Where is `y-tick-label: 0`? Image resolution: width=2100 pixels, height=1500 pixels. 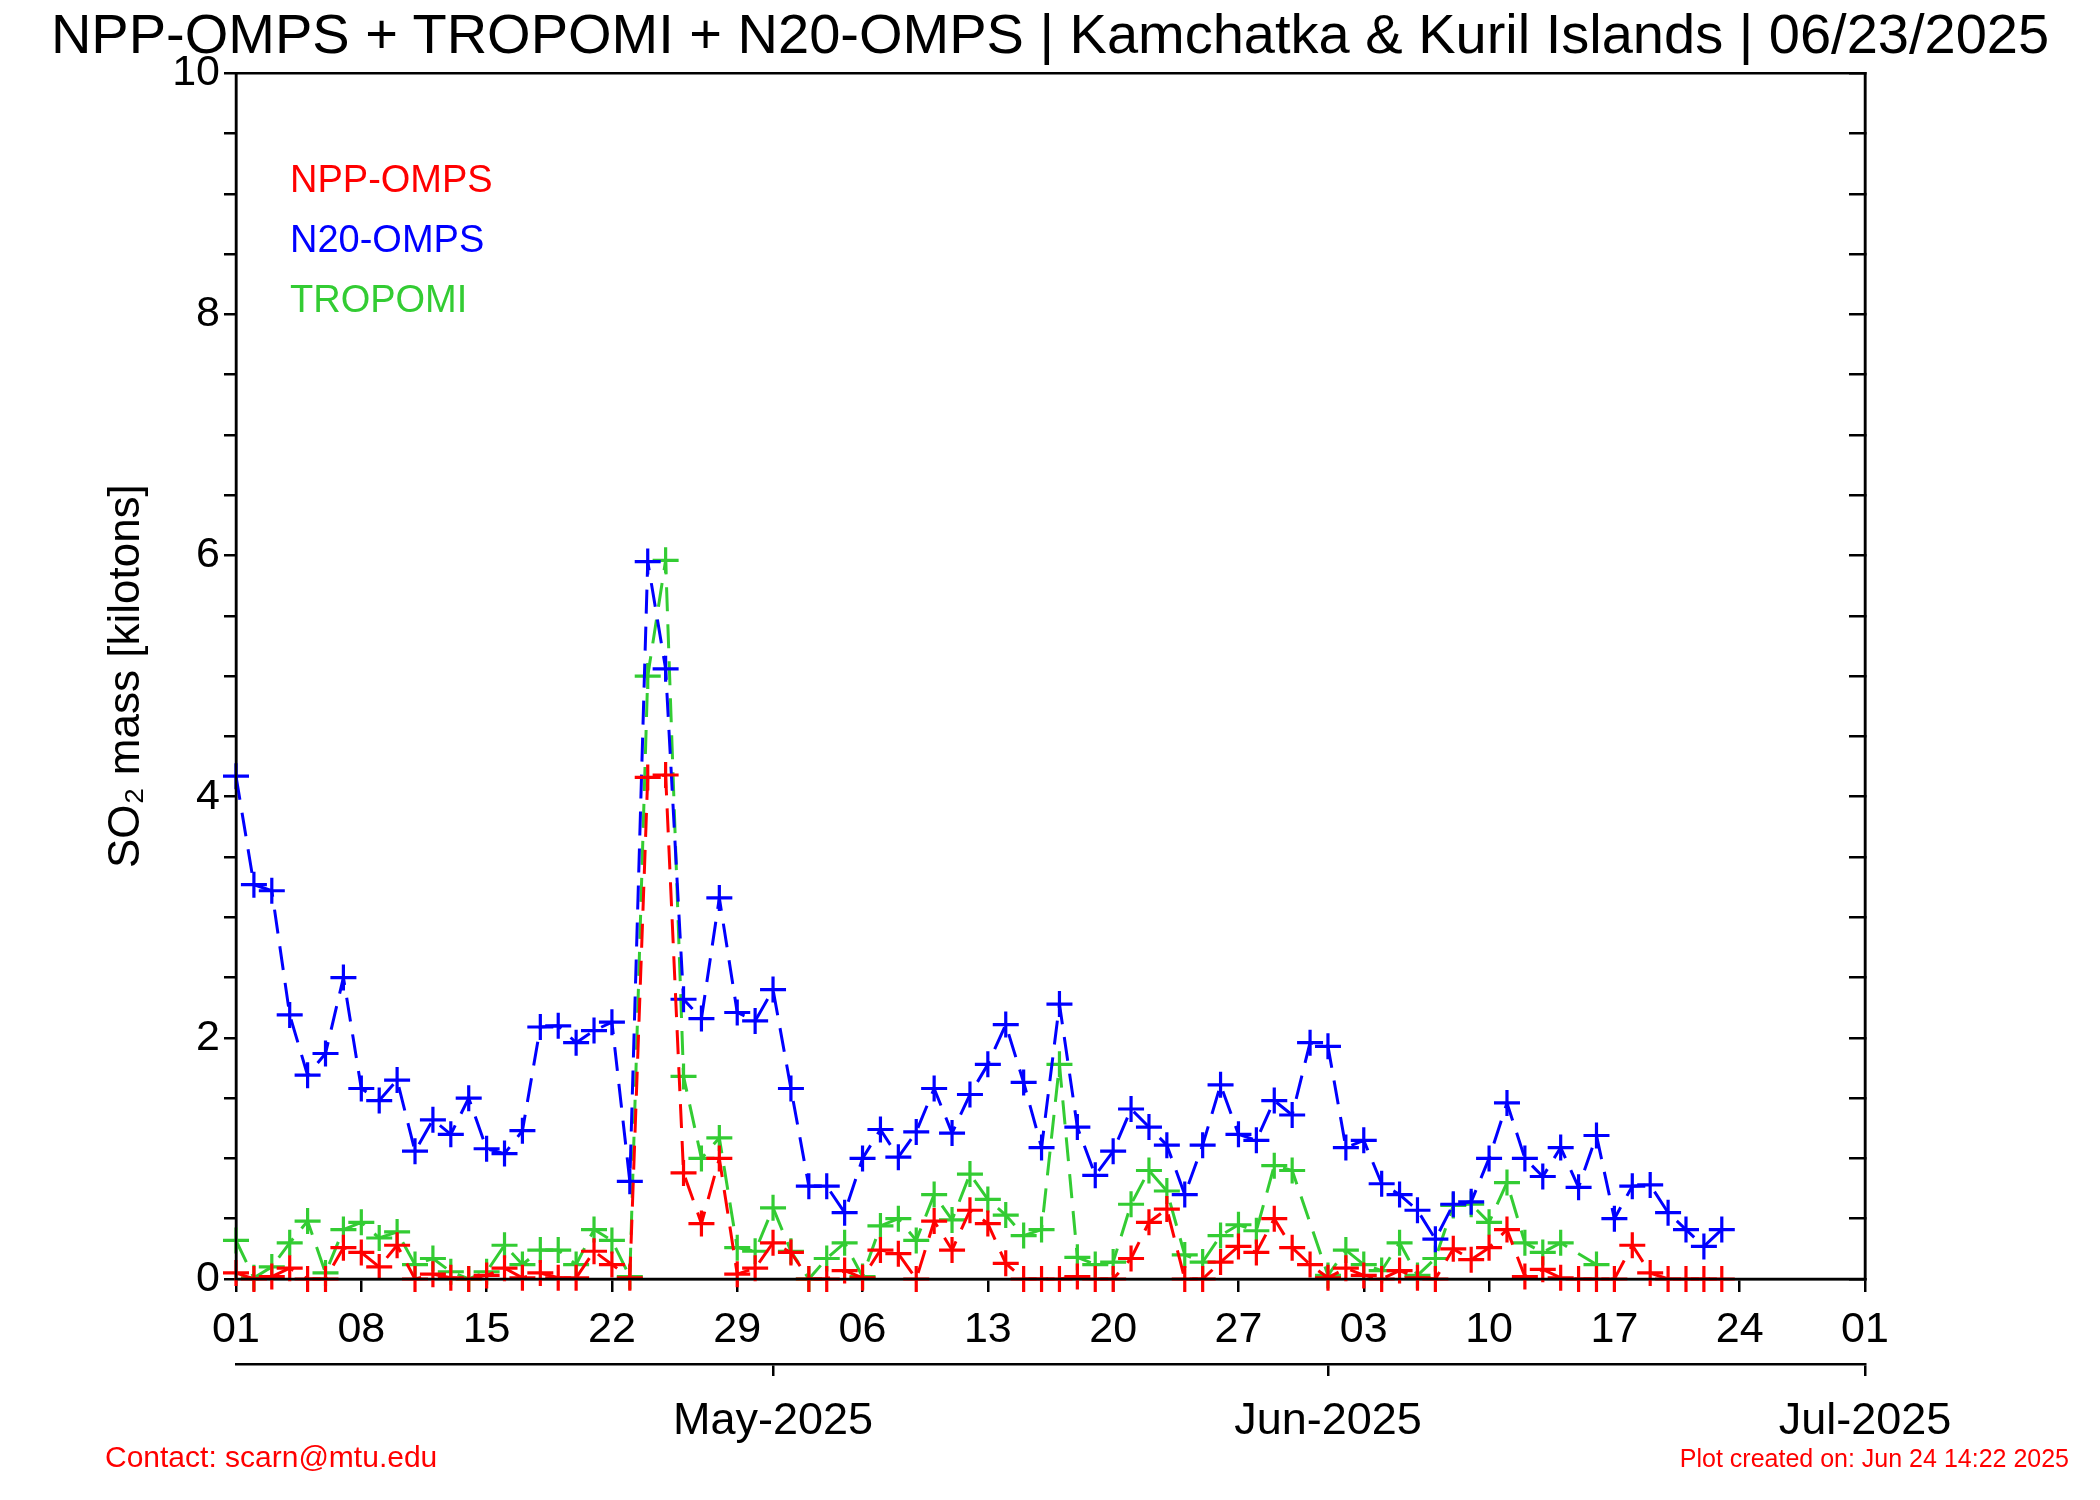
y-tick-label: 0 is located at coordinates (208, 1275).